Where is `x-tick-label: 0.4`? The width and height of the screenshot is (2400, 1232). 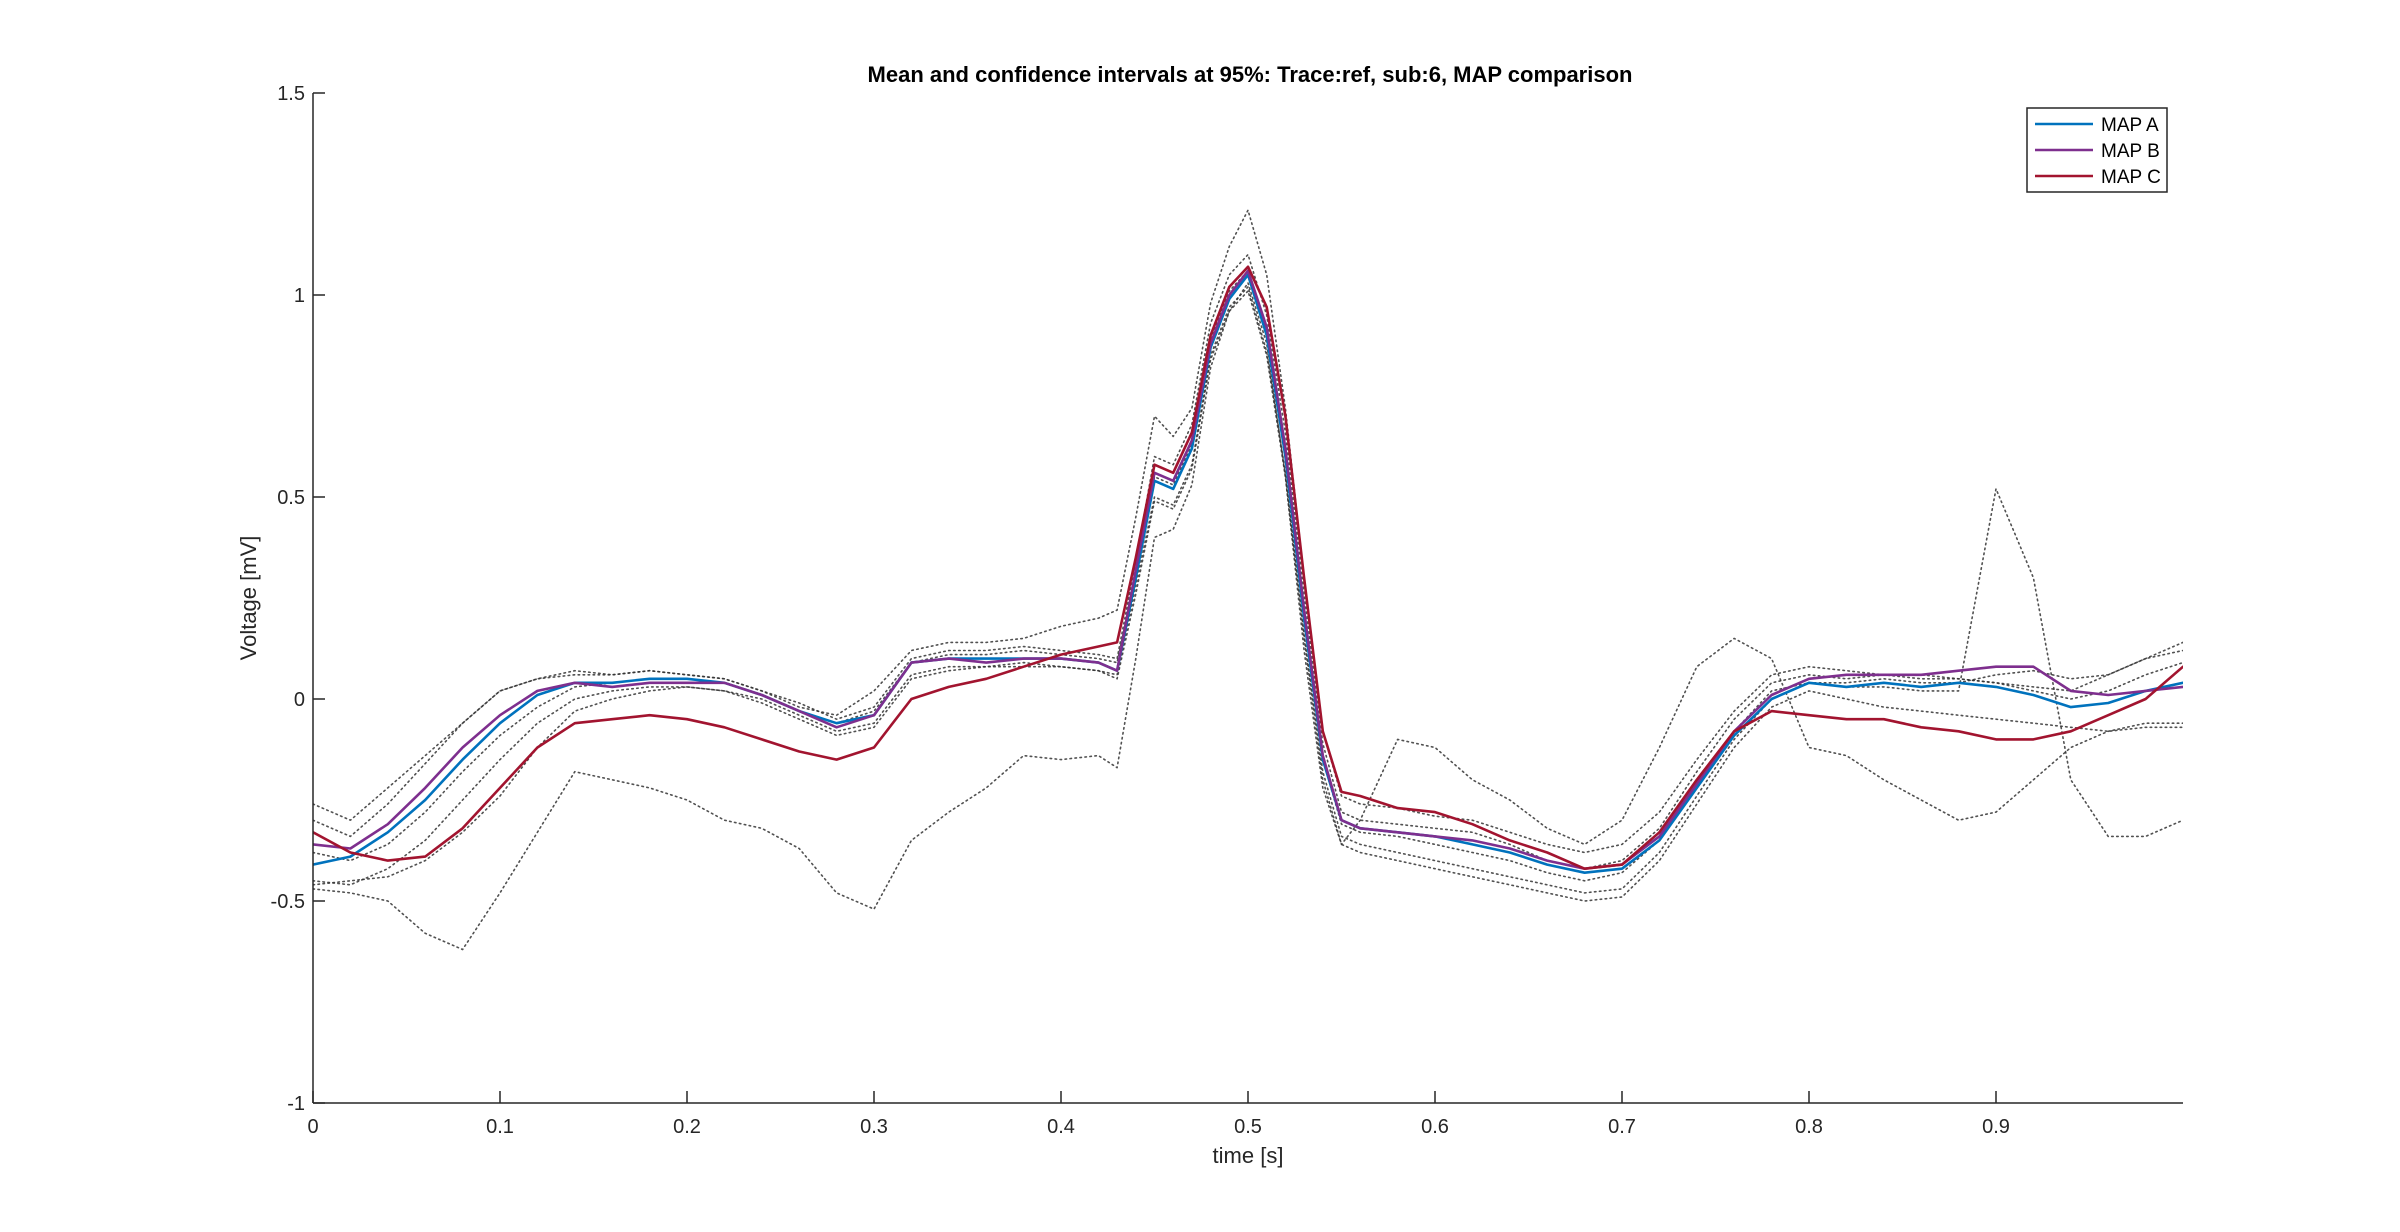
x-tick-label: 0.4 is located at coordinates (1061, 1127).